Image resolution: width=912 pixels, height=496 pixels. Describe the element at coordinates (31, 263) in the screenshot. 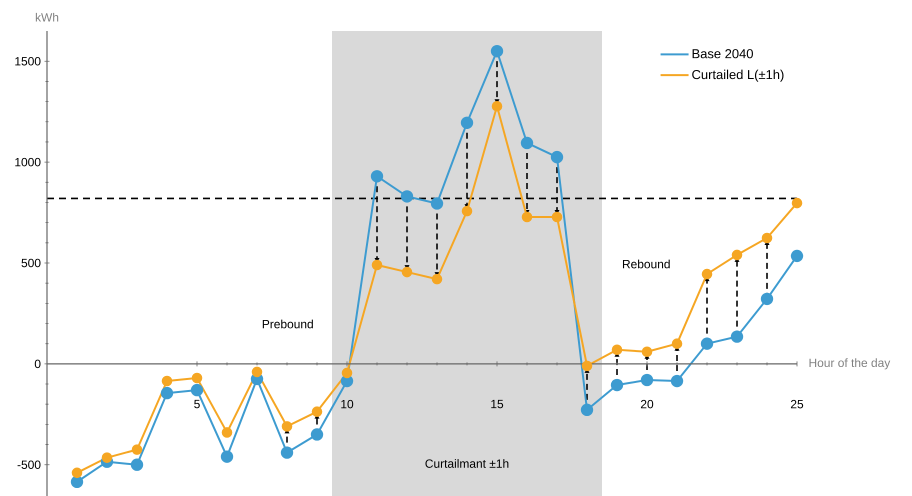

I see `y-tick-label: 500` at that location.